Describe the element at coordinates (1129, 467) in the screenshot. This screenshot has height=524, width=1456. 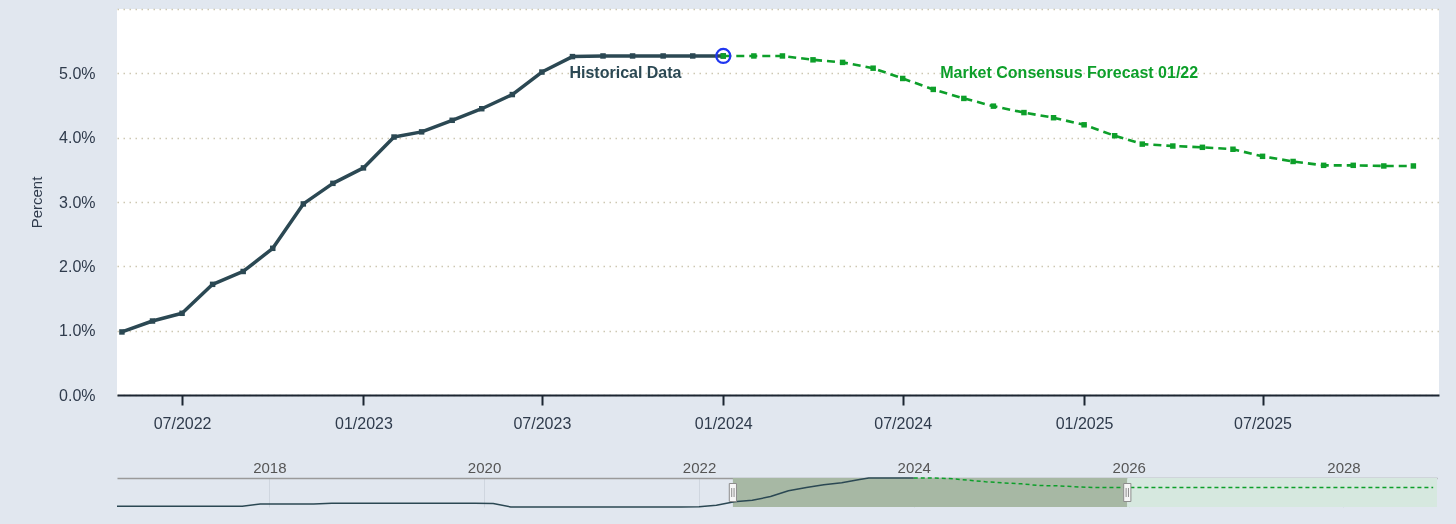
I see `x-tick-label: 2026` at that location.